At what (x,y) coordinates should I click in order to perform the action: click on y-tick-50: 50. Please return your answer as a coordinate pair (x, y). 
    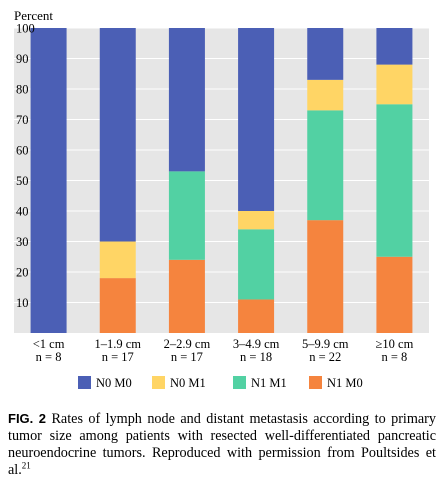
    Looking at the image, I should click on (22, 181).